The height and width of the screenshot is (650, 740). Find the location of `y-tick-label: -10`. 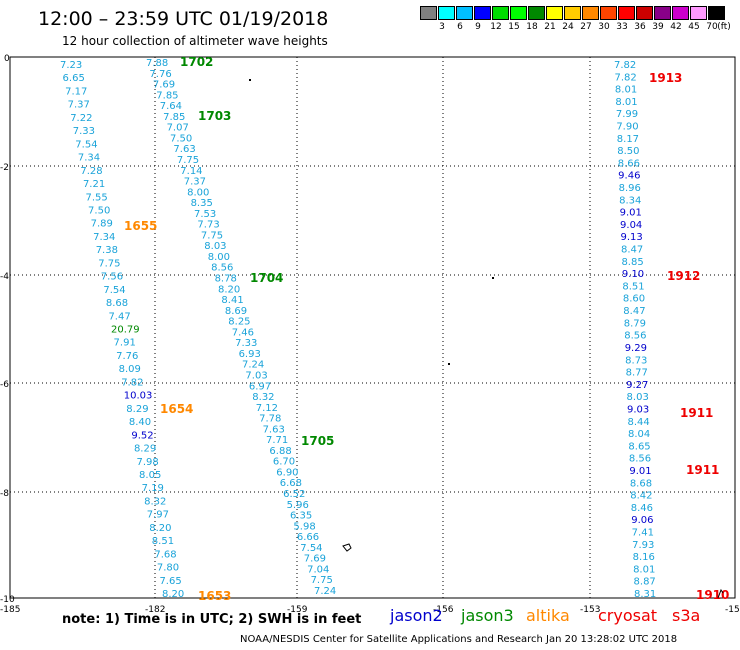

y-tick-label: -10 is located at coordinates (7, 600).